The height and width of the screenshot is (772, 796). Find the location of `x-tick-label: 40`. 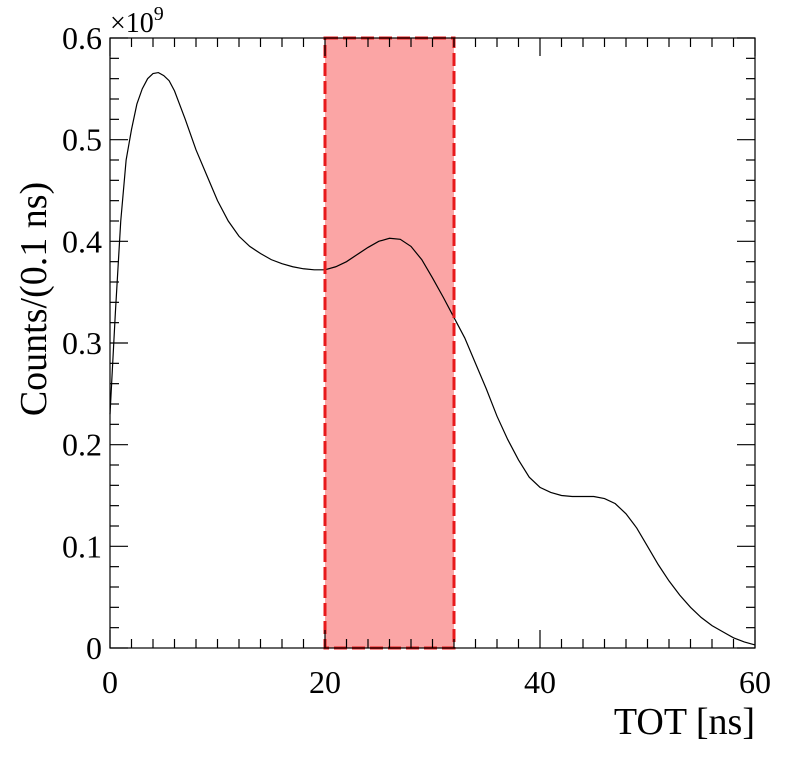

x-tick-label: 40 is located at coordinates (540, 682).